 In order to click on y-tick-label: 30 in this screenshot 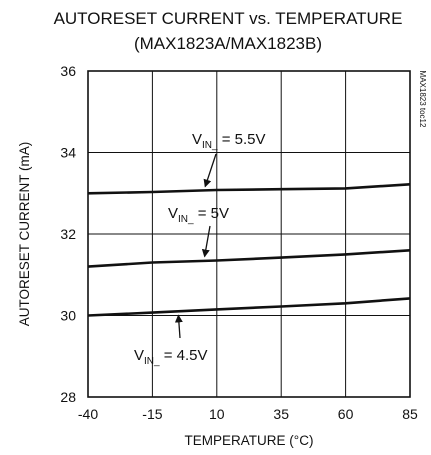, I will do `click(68, 316)`.